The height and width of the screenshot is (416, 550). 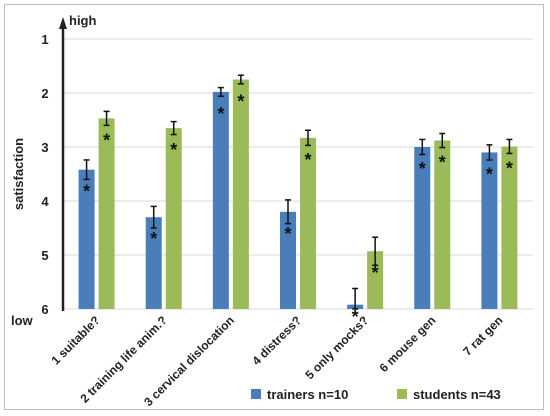 What do you see at coordinates (18, 174) in the screenshot?
I see `y-axis-title: satisfaction` at bounding box center [18, 174].